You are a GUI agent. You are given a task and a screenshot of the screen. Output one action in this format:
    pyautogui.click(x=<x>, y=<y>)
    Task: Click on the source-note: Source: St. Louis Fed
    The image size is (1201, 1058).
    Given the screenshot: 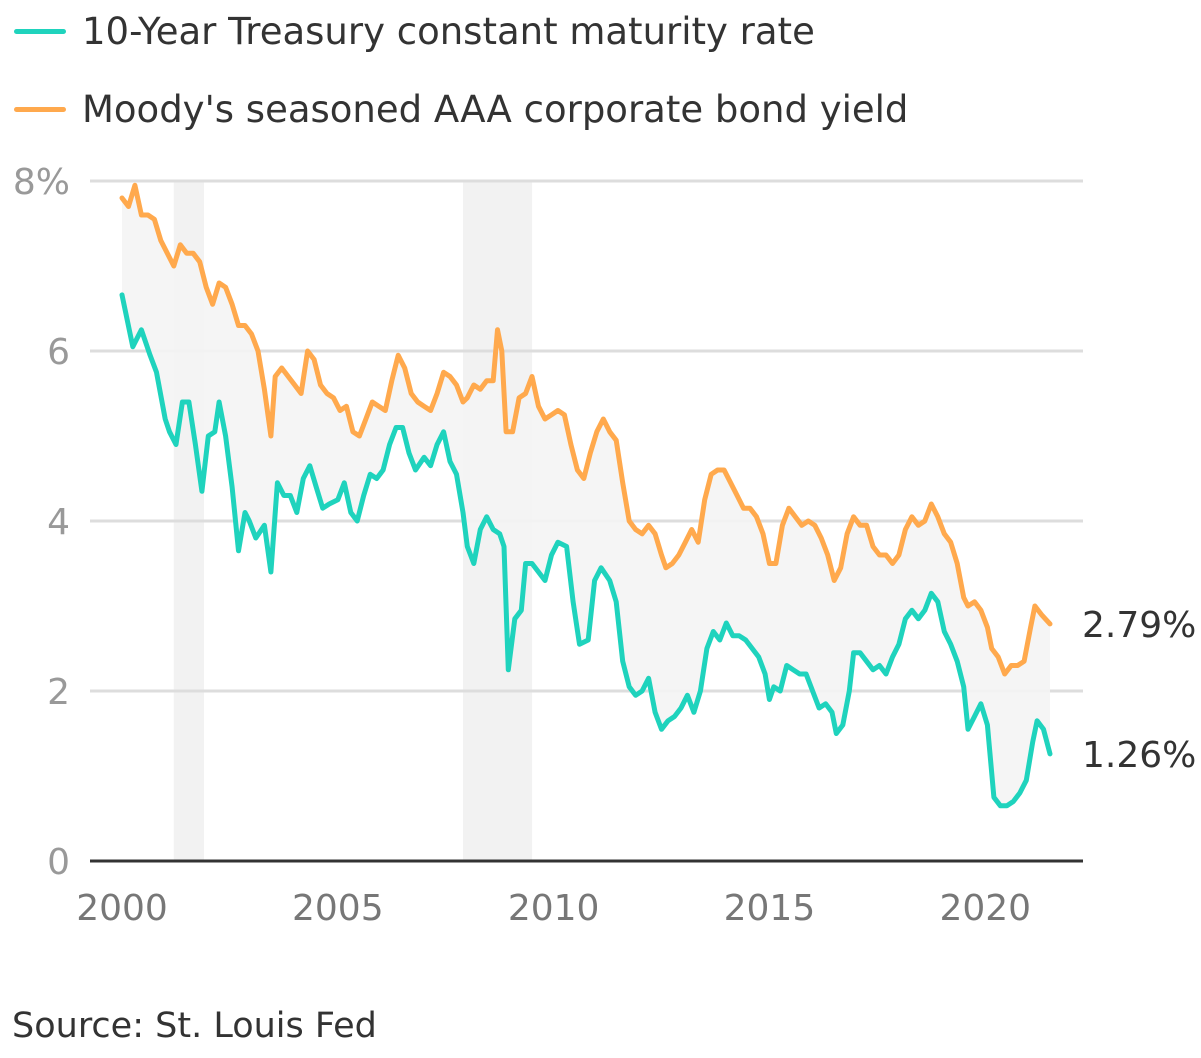 What is the action you would take?
    pyautogui.click(x=194, y=1026)
    